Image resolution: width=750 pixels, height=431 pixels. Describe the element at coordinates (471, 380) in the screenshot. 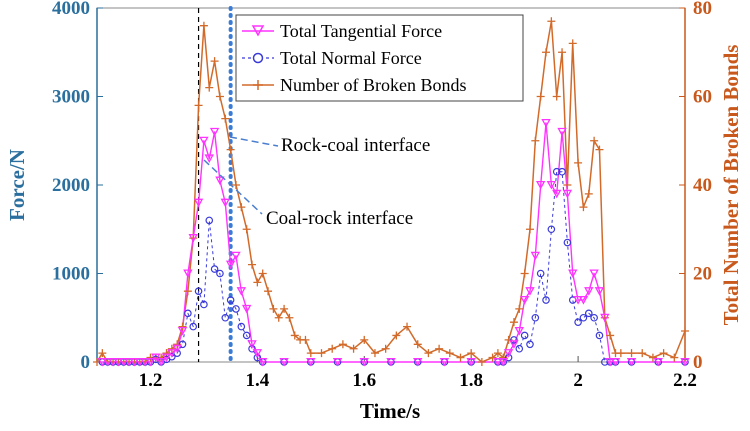

I see `x-tick-label: 1.8` at that location.